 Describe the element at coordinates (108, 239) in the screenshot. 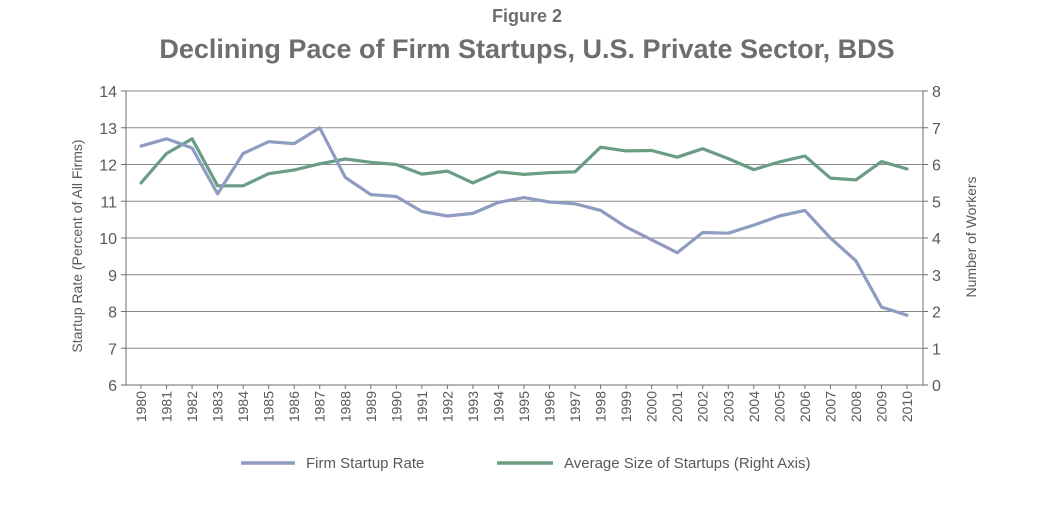

I see `left-tick-label: 10` at that location.